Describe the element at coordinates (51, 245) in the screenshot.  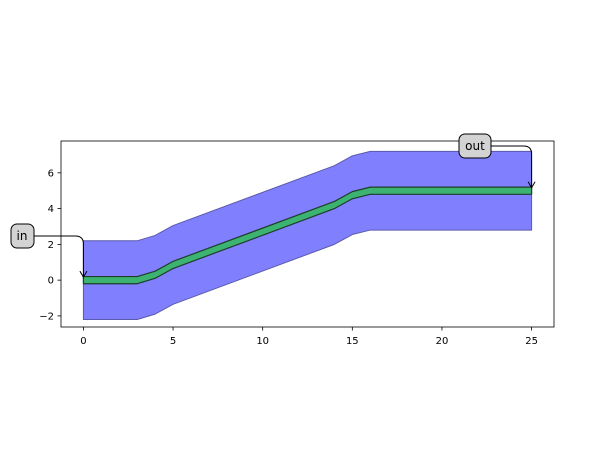
I see `y-tick-label: 2` at that location.